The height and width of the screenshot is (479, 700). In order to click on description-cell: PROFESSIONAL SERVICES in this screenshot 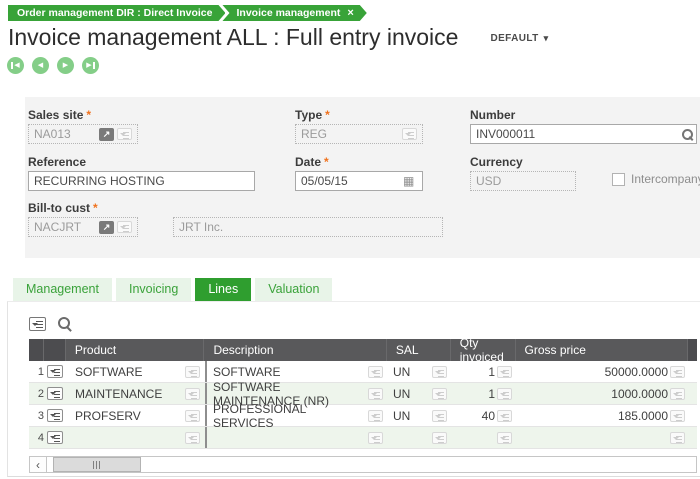, I will do `click(296, 416)`.